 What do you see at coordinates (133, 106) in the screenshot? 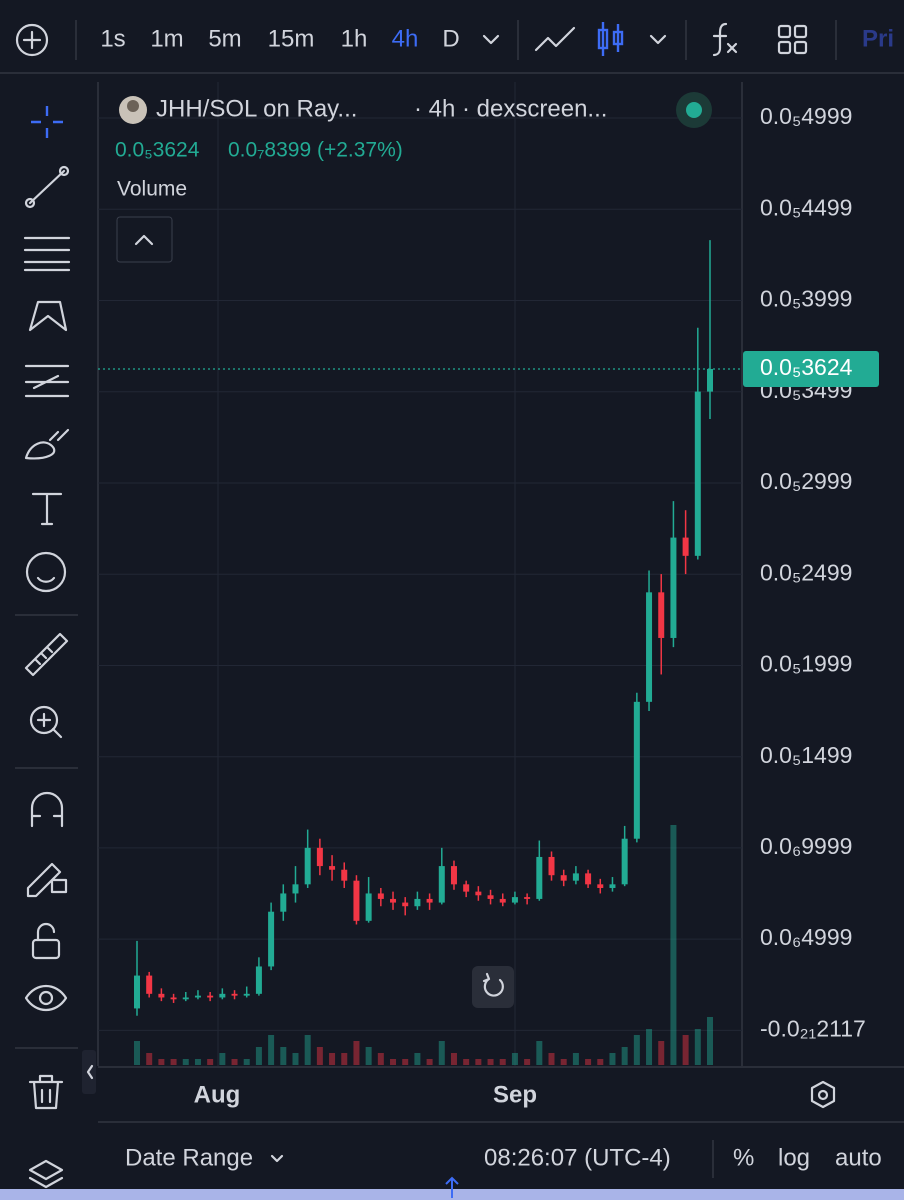
I see `token-avatar` at bounding box center [133, 106].